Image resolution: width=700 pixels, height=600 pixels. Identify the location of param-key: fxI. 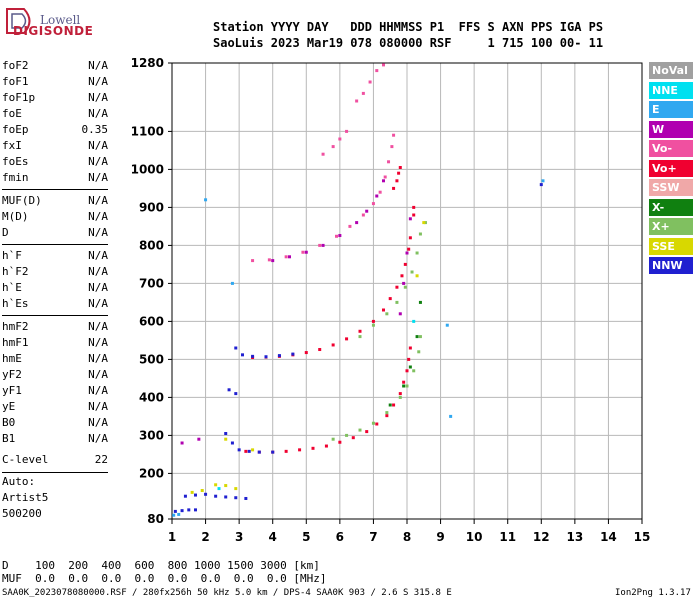
(12, 145).